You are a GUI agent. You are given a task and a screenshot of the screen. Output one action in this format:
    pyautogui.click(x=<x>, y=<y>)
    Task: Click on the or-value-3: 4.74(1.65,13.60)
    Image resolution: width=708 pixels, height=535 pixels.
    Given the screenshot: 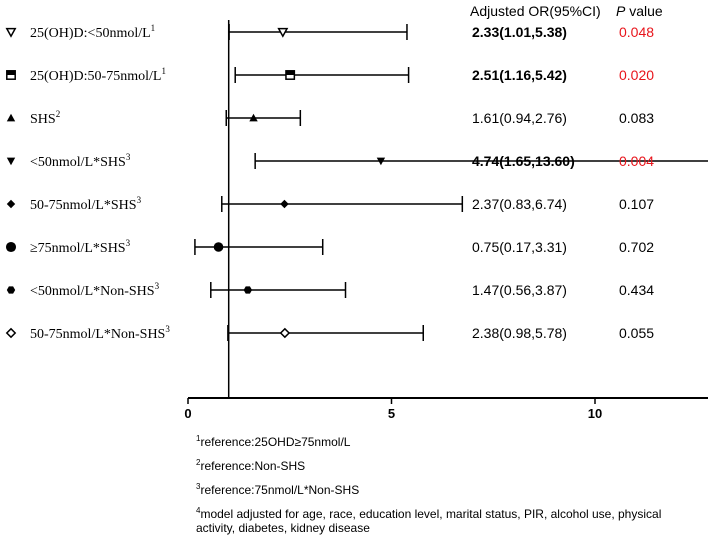 What is the action you would take?
    pyautogui.click(x=523, y=161)
    